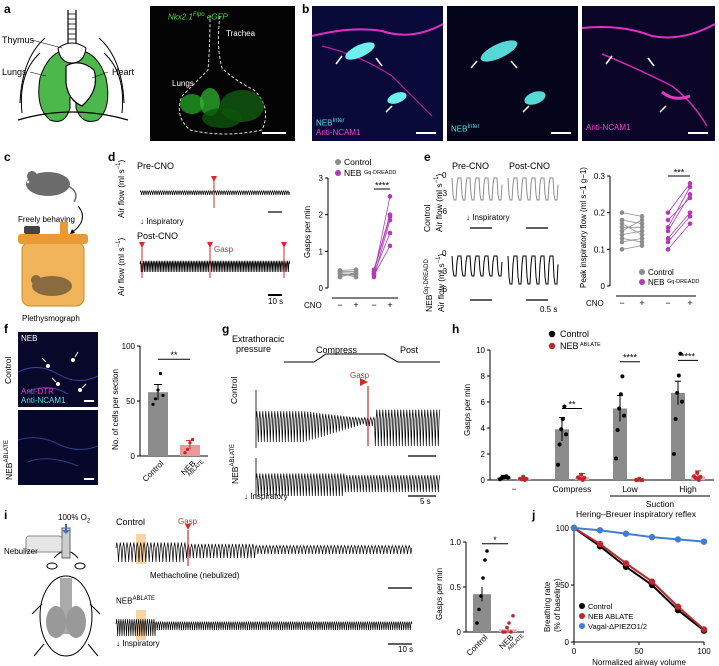 The height and width of the screenshot is (666, 719). Describe the element at coordinates (533, 270) in the screenshot. I see `neb-post-trace` at that location.